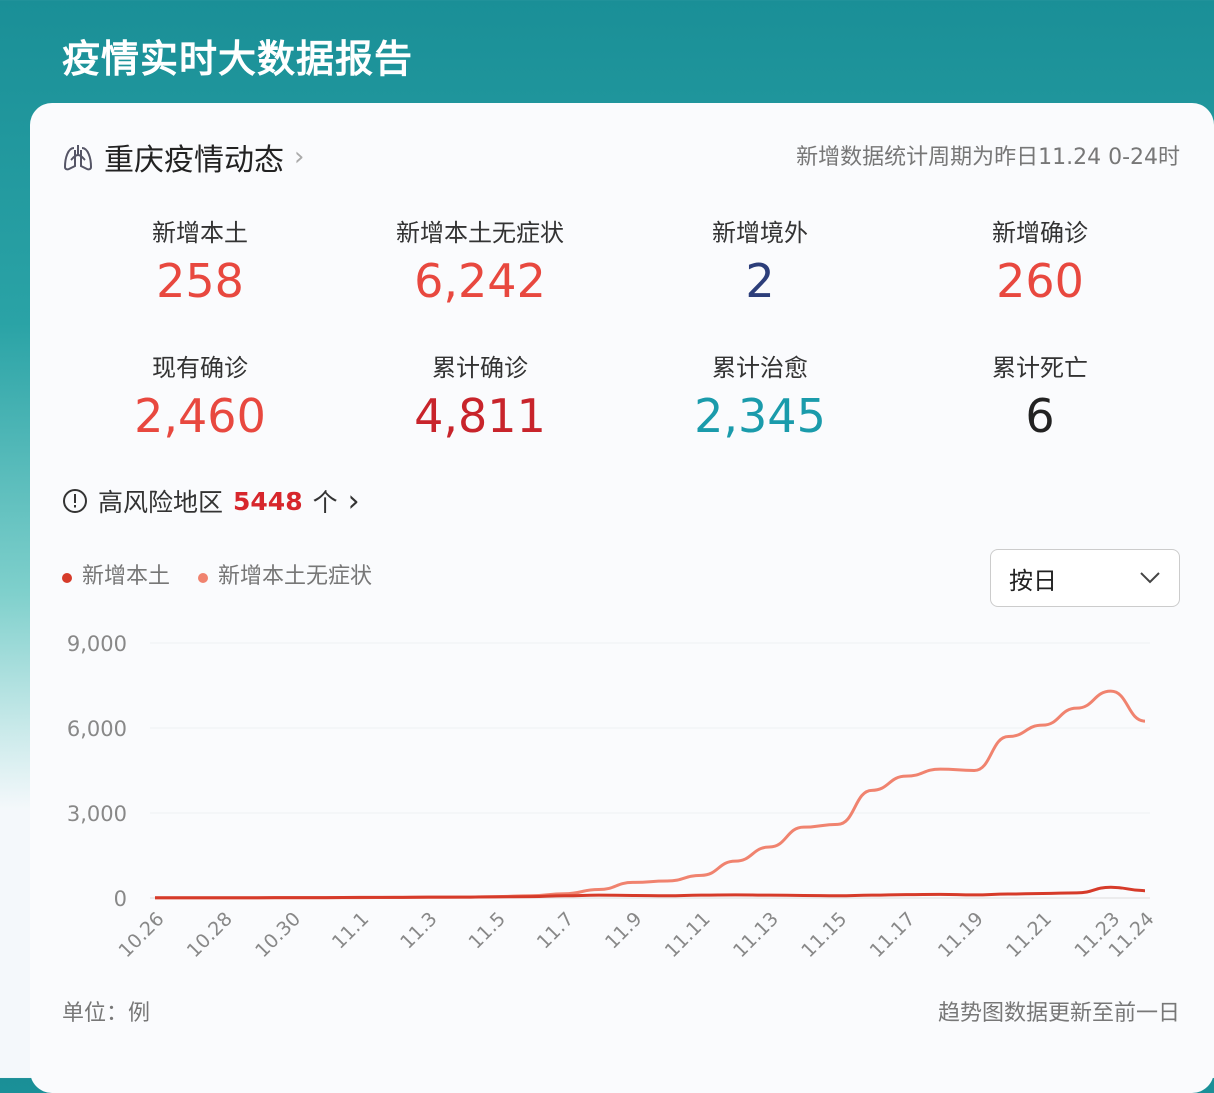 The width and height of the screenshot is (1214, 1093). I want to click on series-line, so click(650, 892).